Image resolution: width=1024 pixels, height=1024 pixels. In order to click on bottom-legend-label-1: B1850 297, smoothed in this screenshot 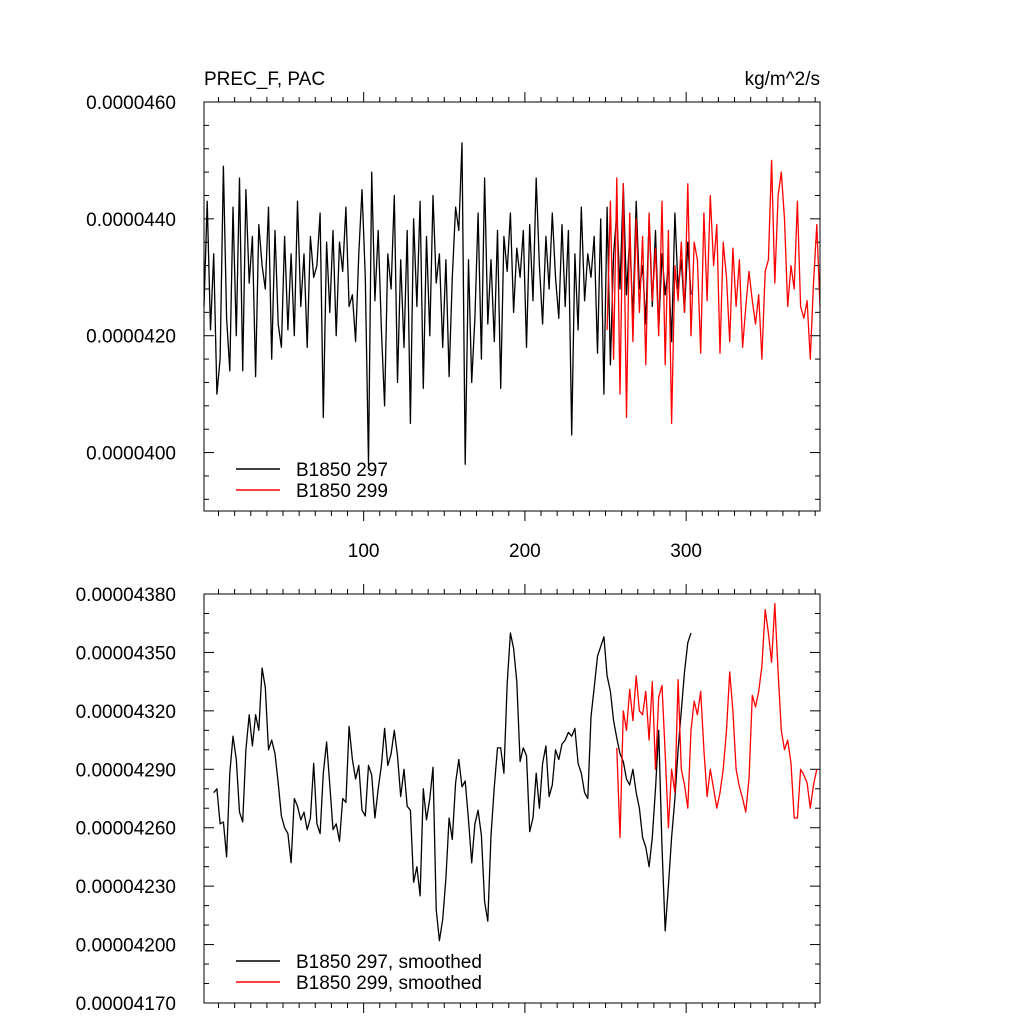, I will do `click(389, 962)`.